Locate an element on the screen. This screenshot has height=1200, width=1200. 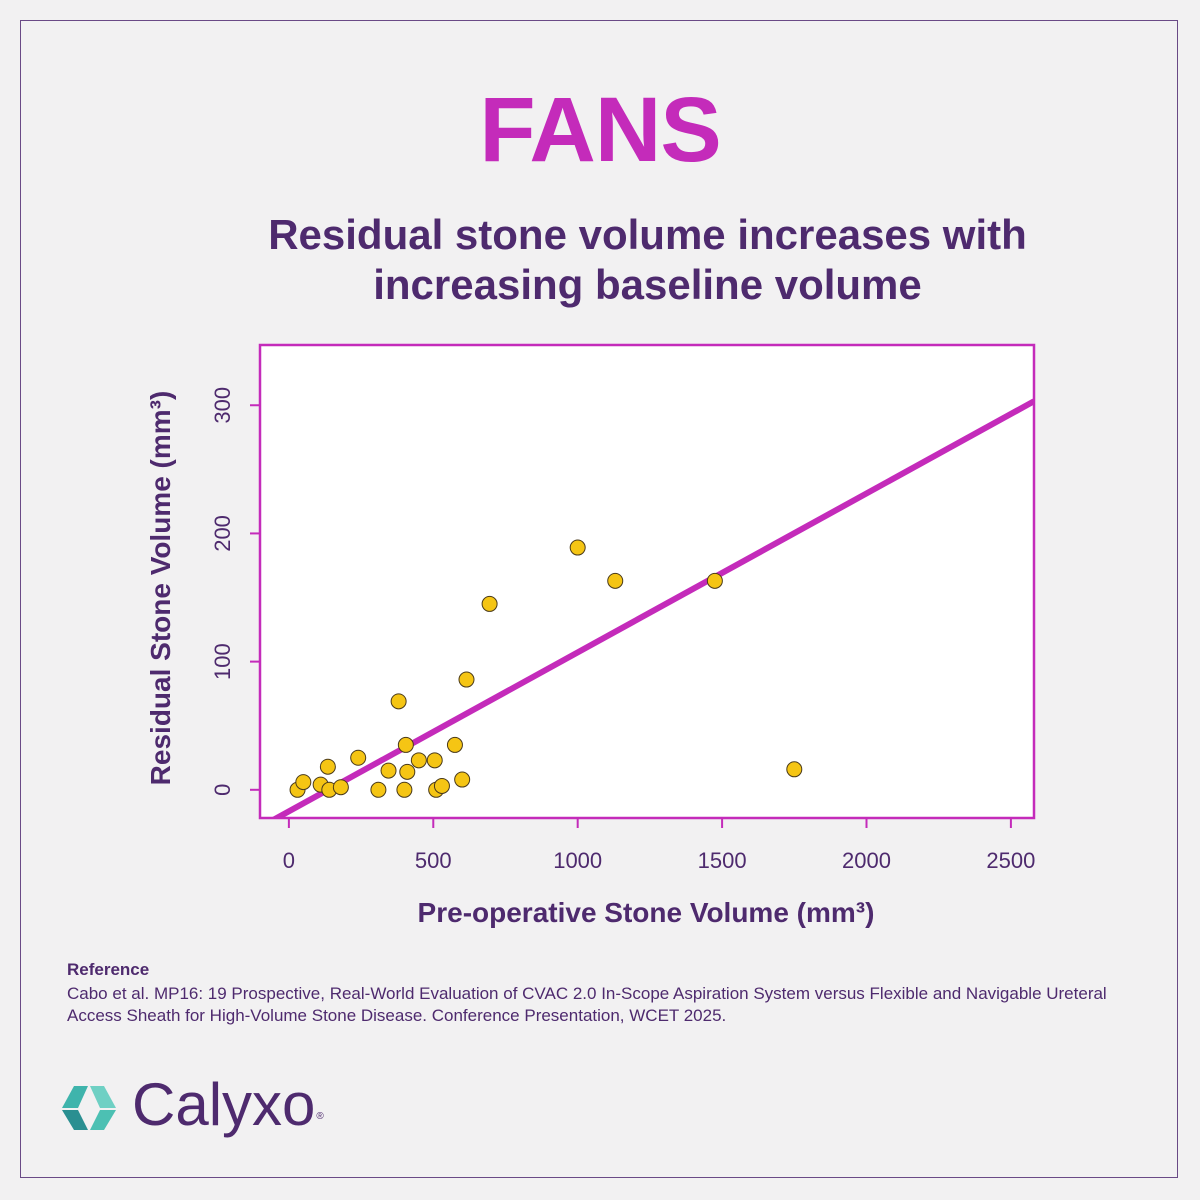
x-tick-label: 1000 is located at coordinates (577, 860).